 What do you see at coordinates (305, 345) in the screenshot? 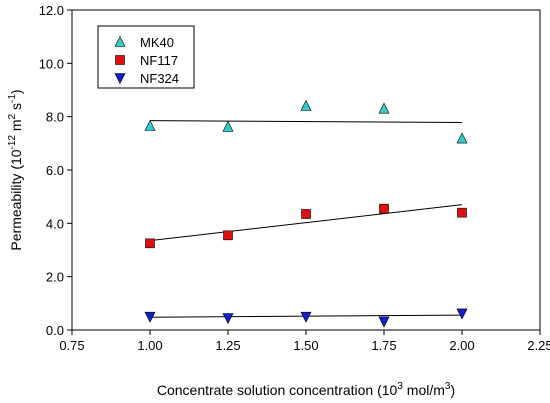
I see `x-tick-label: 1.50` at bounding box center [305, 345].